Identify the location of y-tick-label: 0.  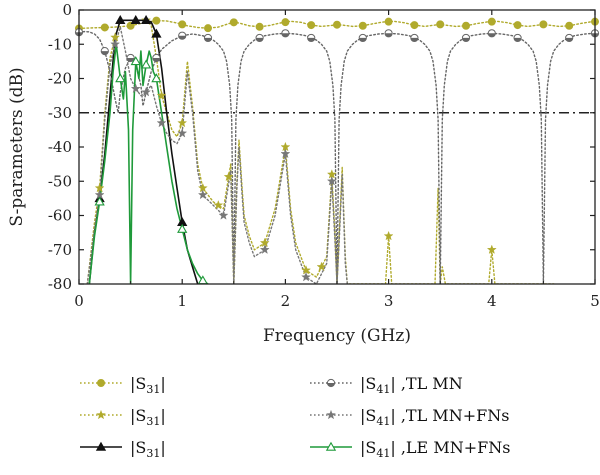
(67, 10).